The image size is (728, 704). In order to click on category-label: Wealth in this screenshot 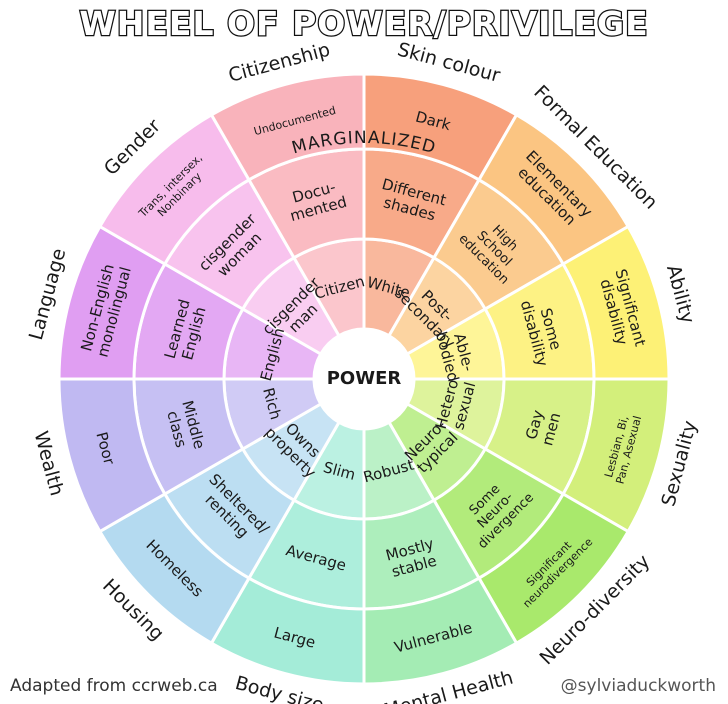, I will do `click(48, 463)`.